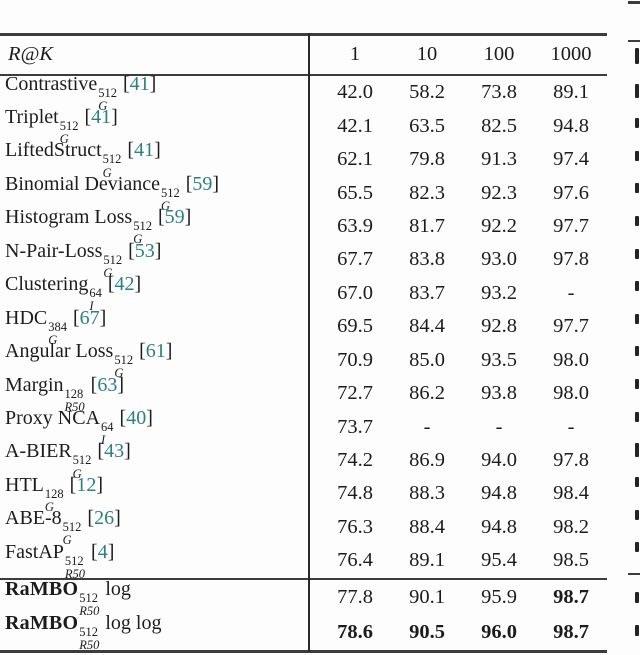 The height and width of the screenshot is (655, 640). Describe the element at coordinates (144, 251) in the screenshot. I see `citation-link: [53]` at that location.